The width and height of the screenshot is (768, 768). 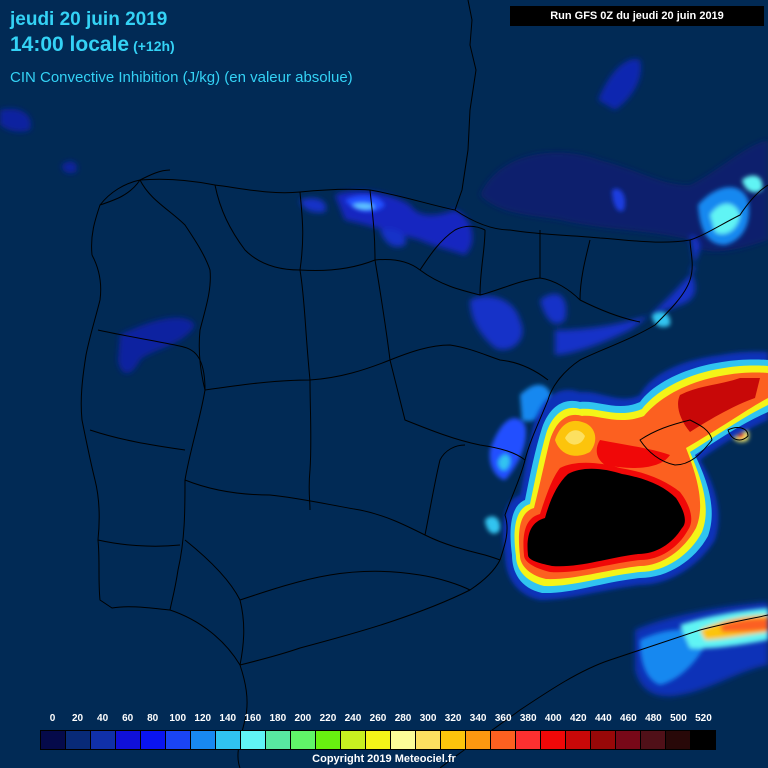 I want to click on legend-label: 20, so click(x=77, y=718).